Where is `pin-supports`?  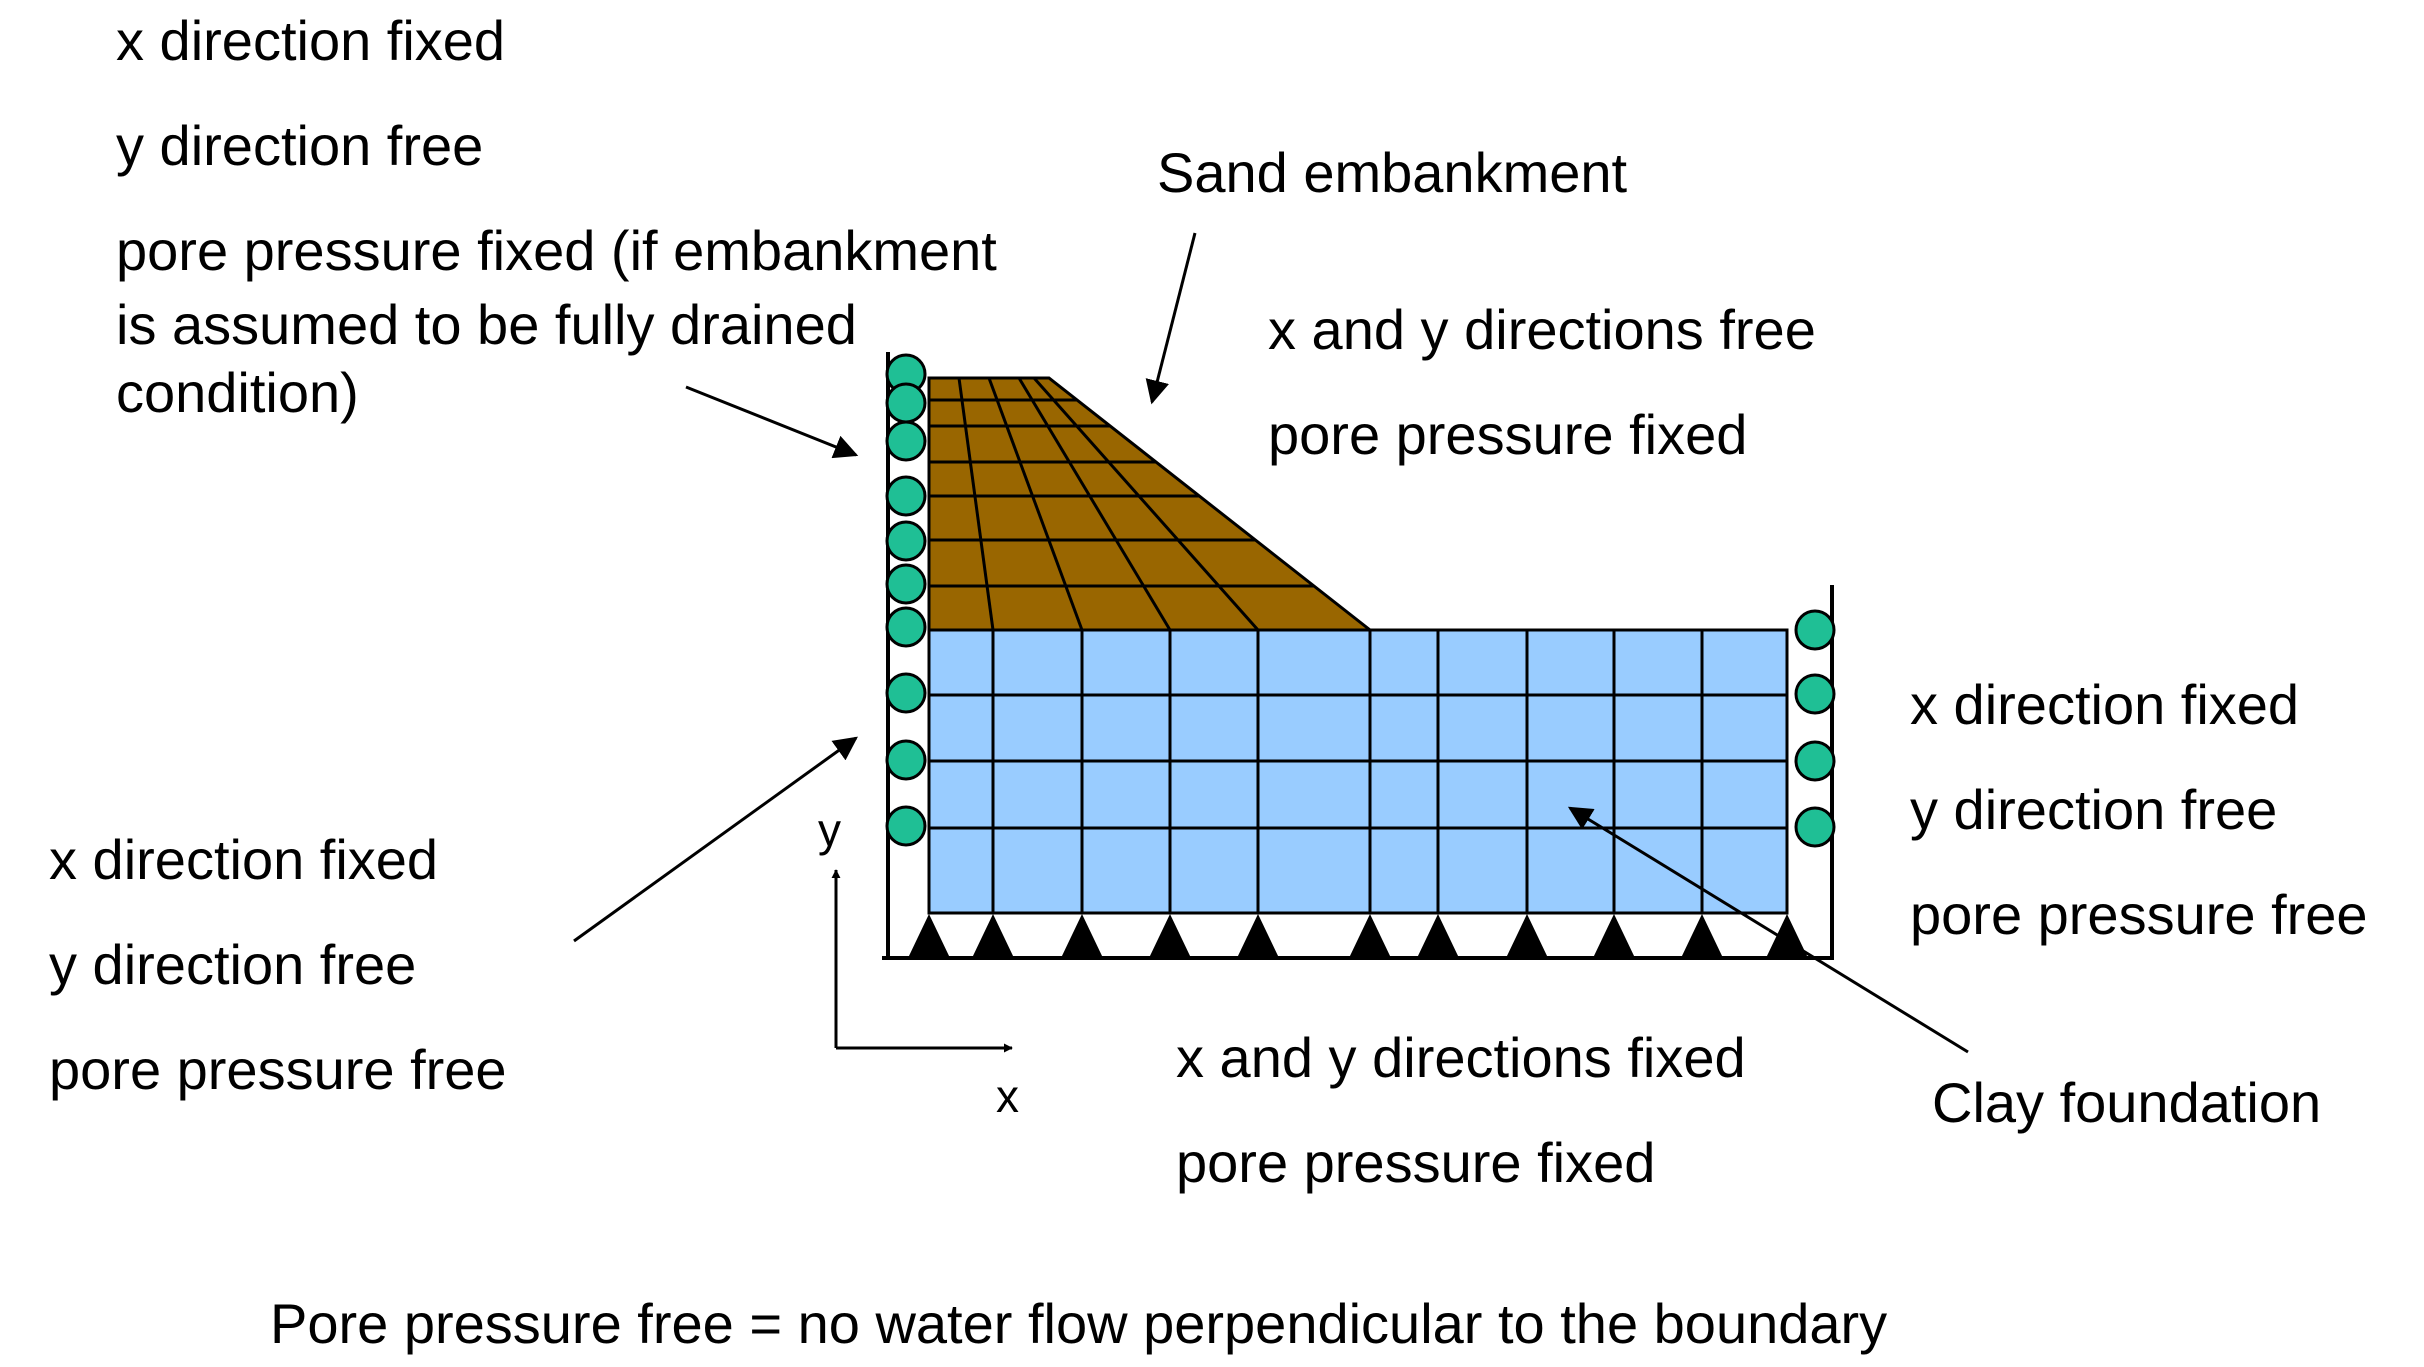
pin-supports is located at coordinates (1358, 936).